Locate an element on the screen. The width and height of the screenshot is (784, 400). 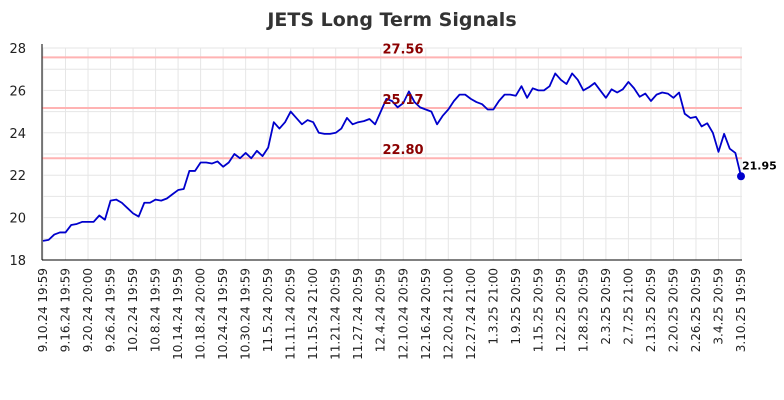
chart-title: JETS Long Term Signals is located at coordinates (390, 20).